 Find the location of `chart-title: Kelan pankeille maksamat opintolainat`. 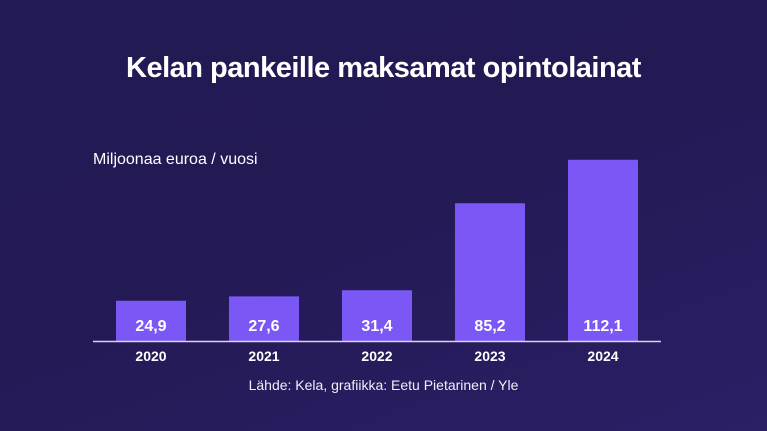

chart-title: Kelan pankeille maksamat opintolainat is located at coordinates (383, 68).